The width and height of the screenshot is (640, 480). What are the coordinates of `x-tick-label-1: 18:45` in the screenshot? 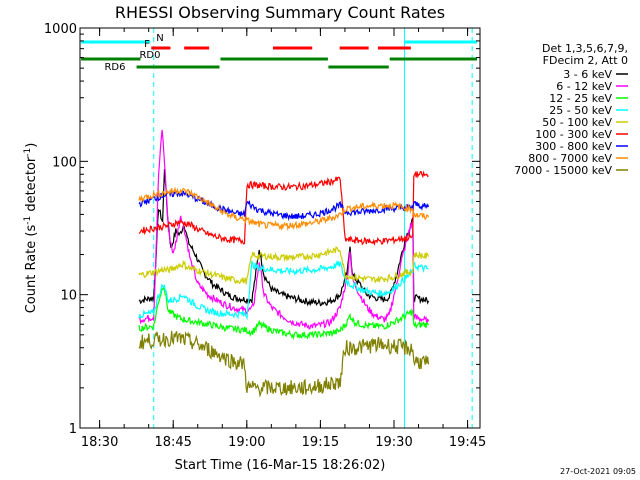 It's located at (172, 442).